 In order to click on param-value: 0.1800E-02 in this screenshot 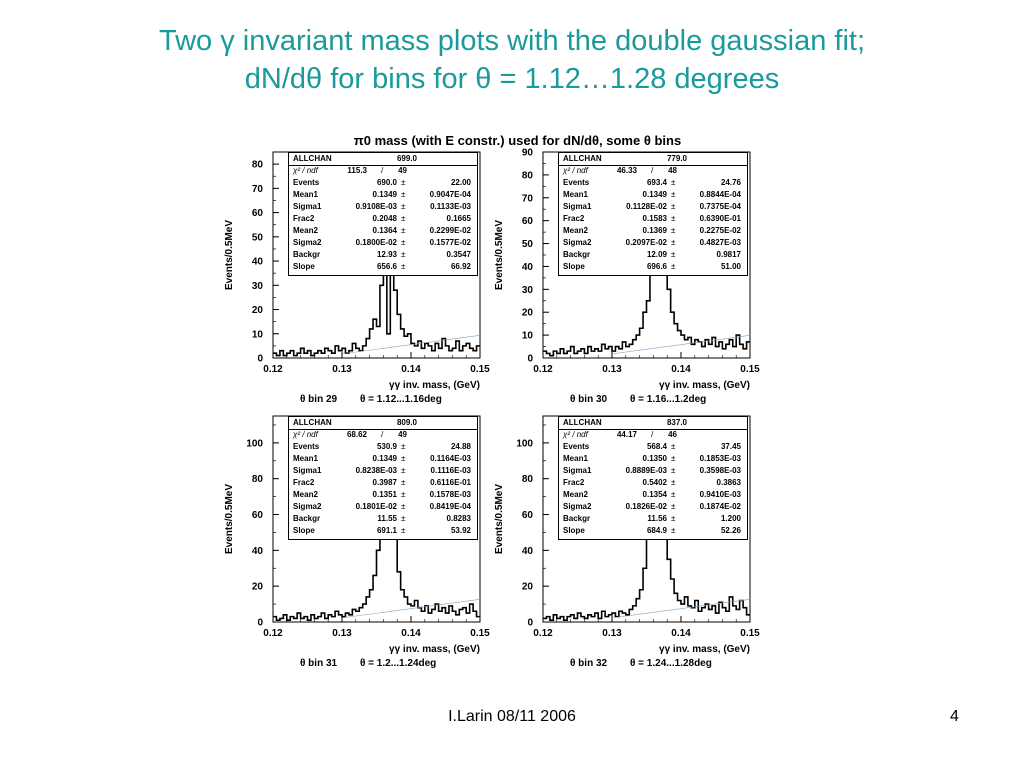, I will do `click(376, 242)`.